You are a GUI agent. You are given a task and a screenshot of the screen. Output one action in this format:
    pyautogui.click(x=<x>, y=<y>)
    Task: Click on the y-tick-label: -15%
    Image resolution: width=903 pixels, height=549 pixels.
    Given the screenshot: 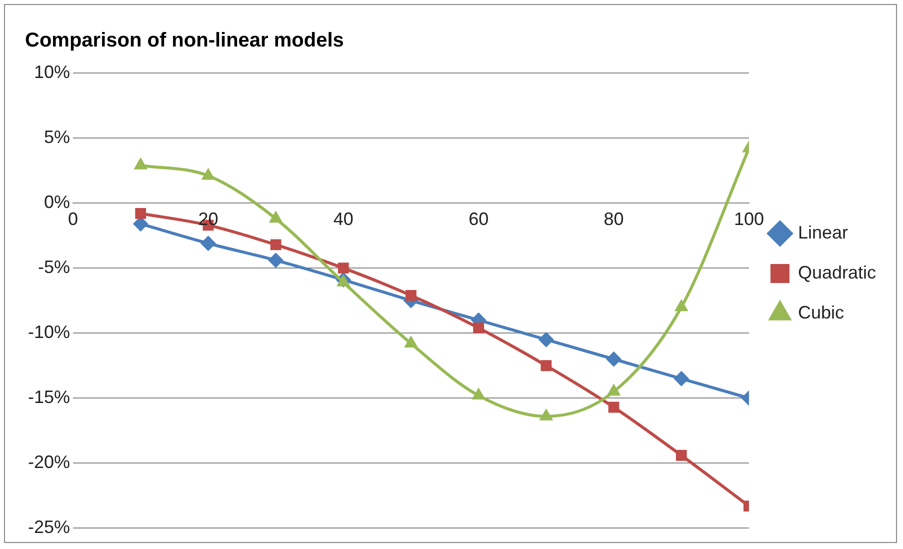 What is the action you would take?
    pyautogui.click(x=49, y=397)
    